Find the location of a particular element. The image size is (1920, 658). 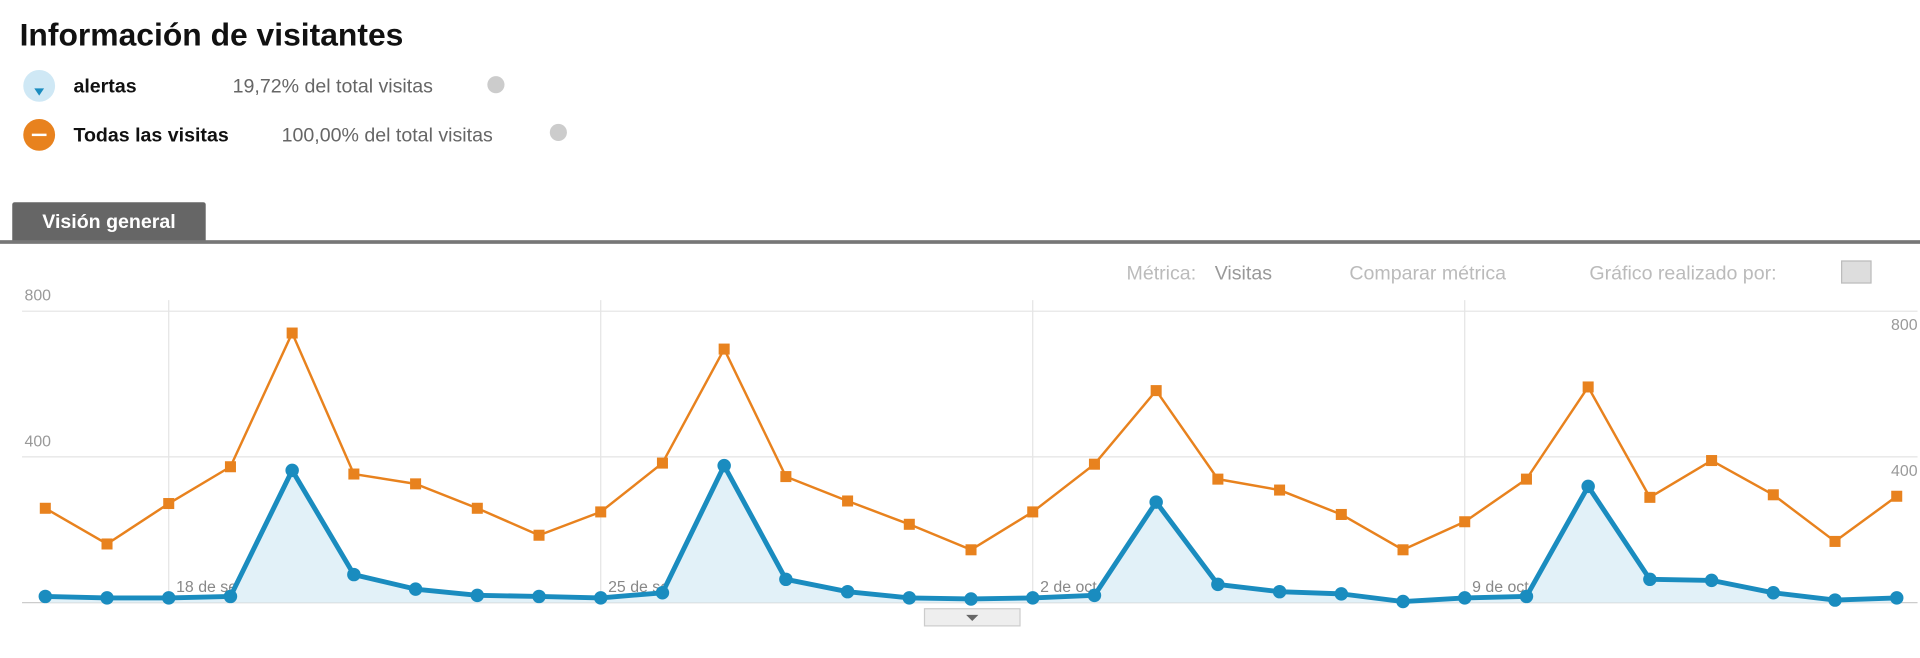

y-tick-label-right: 400 is located at coordinates (1904, 471).